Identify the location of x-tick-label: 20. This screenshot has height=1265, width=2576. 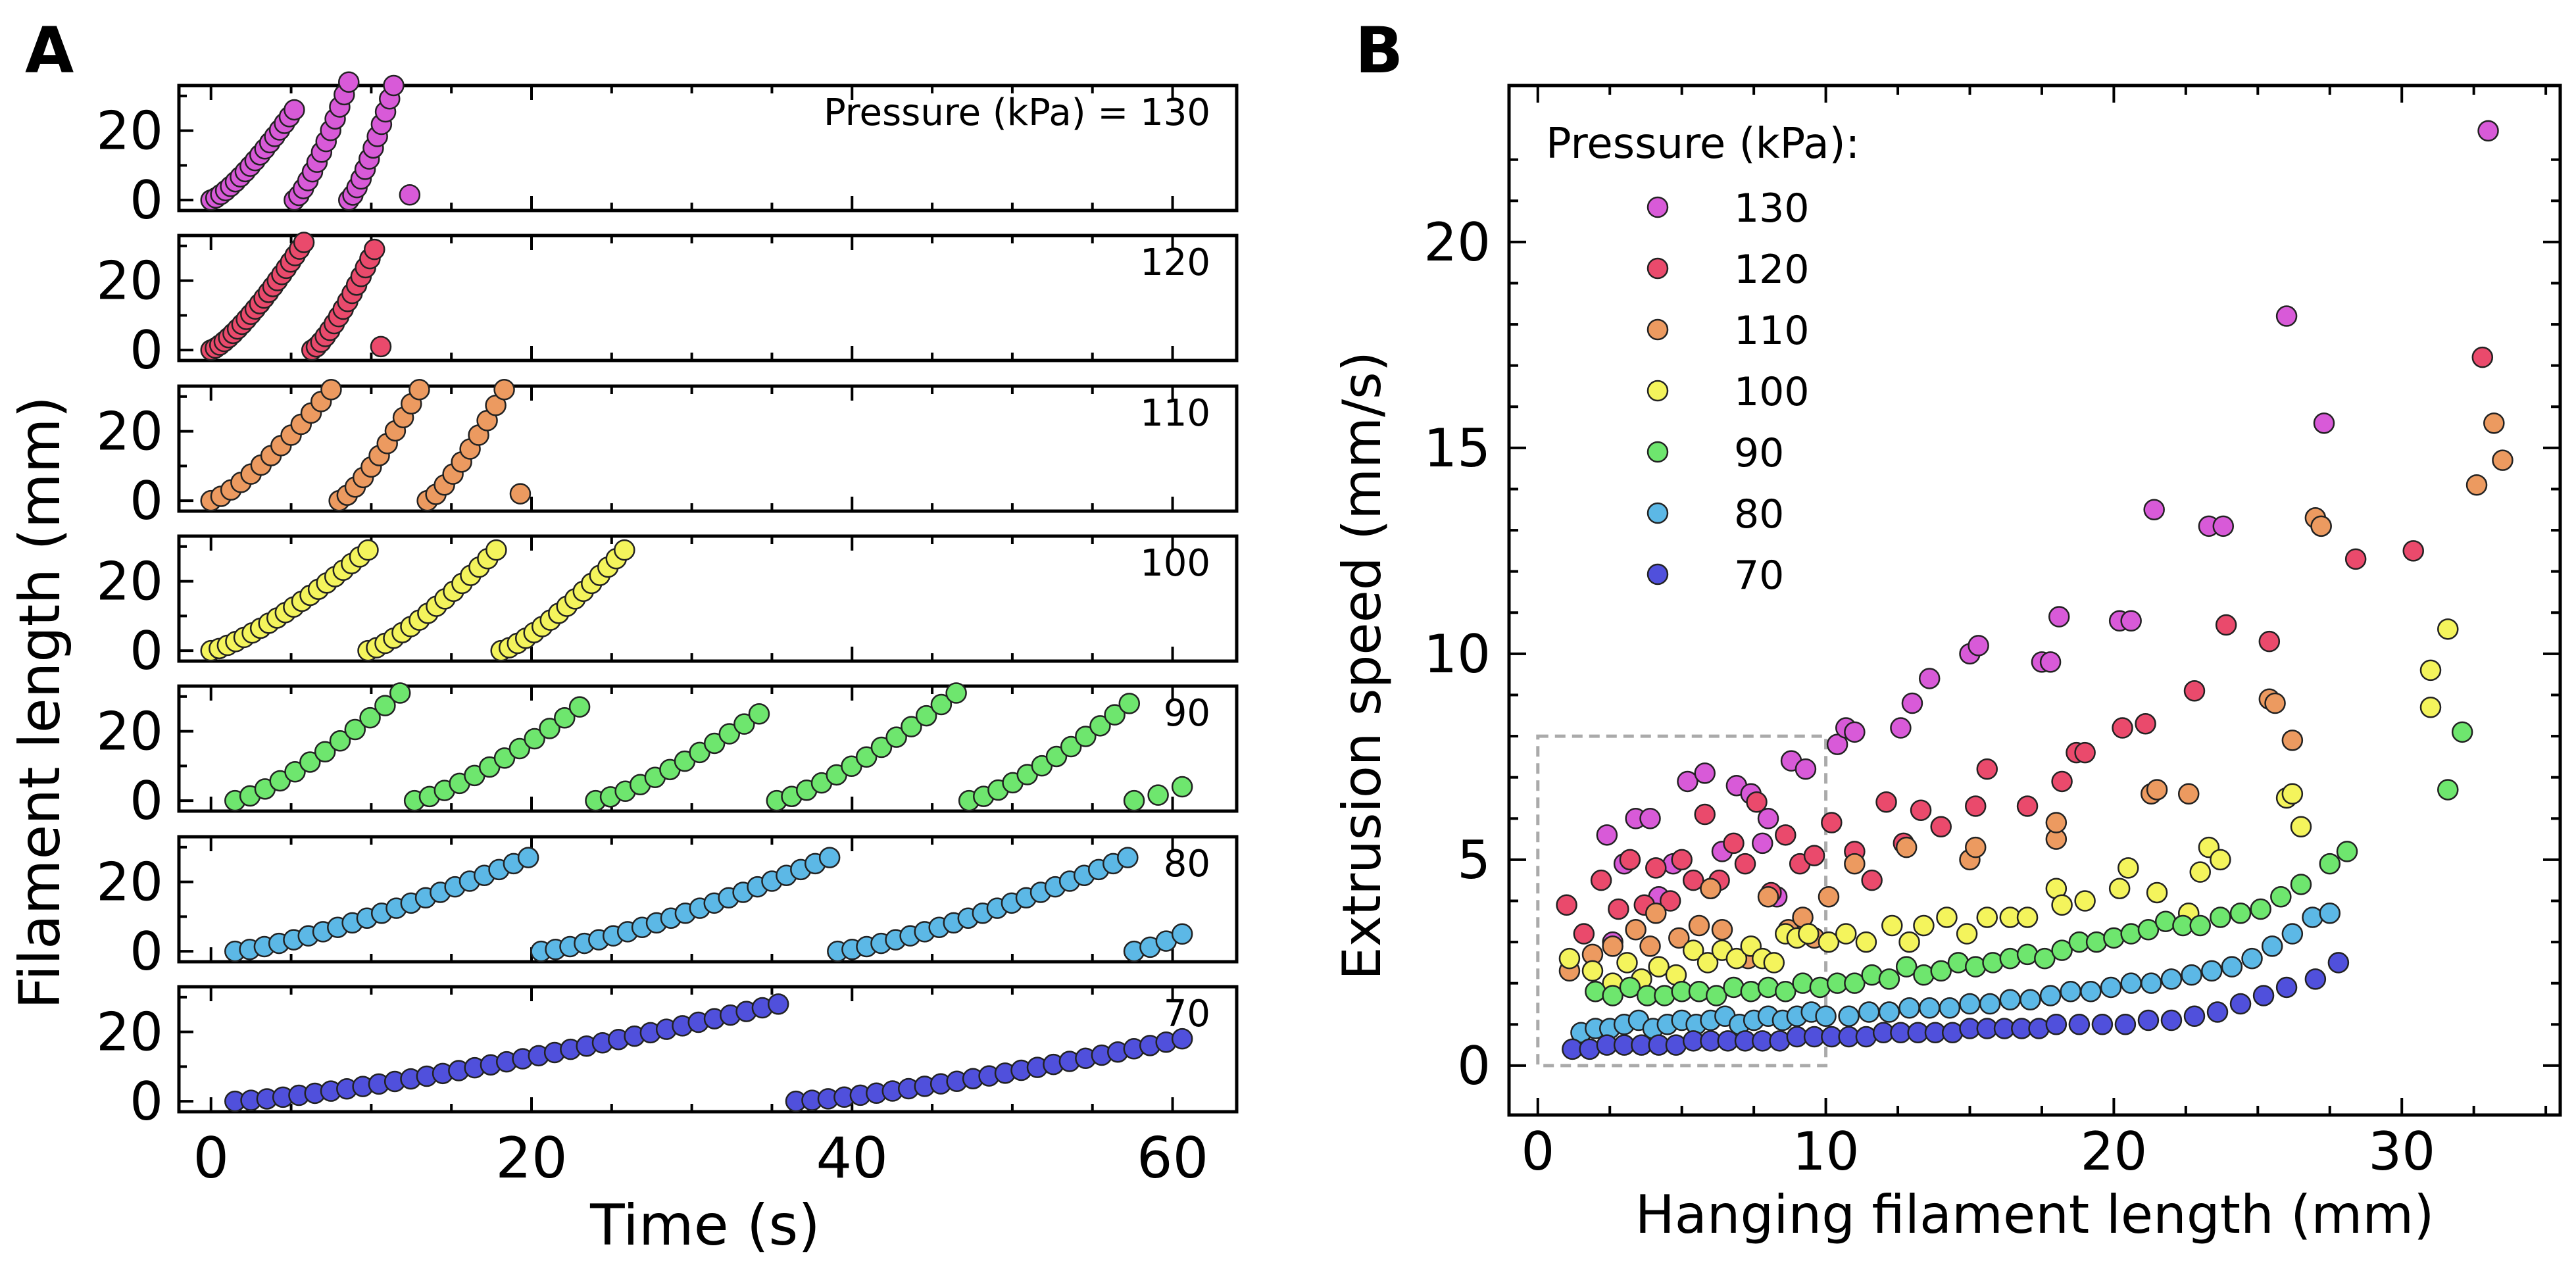
(531, 1159).